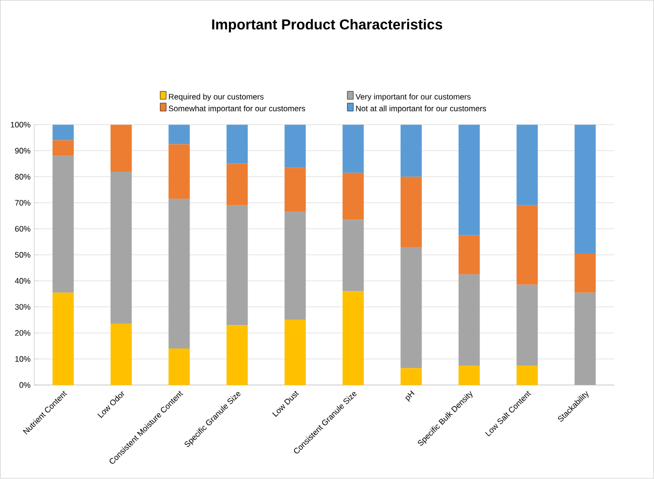 The height and width of the screenshot is (479, 654). I want to click on chart-title: Important Product Characteristics, so click(327, 26).